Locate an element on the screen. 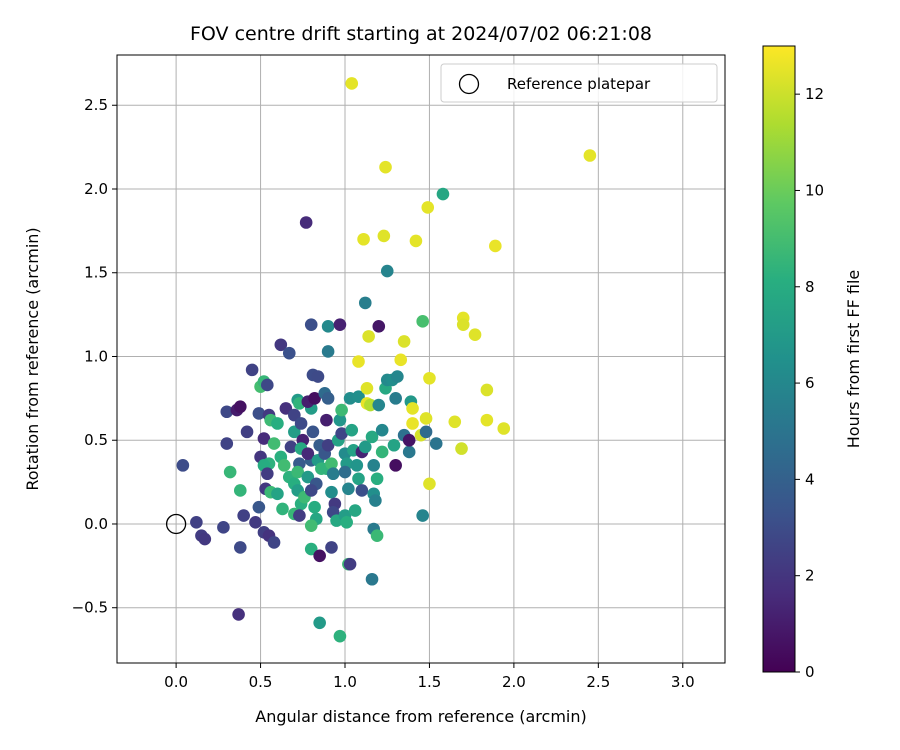 Image resolution: width=900 pixels, height=750 pixels. y-tick-label: 1.0 is located at coordinates (96, 356).